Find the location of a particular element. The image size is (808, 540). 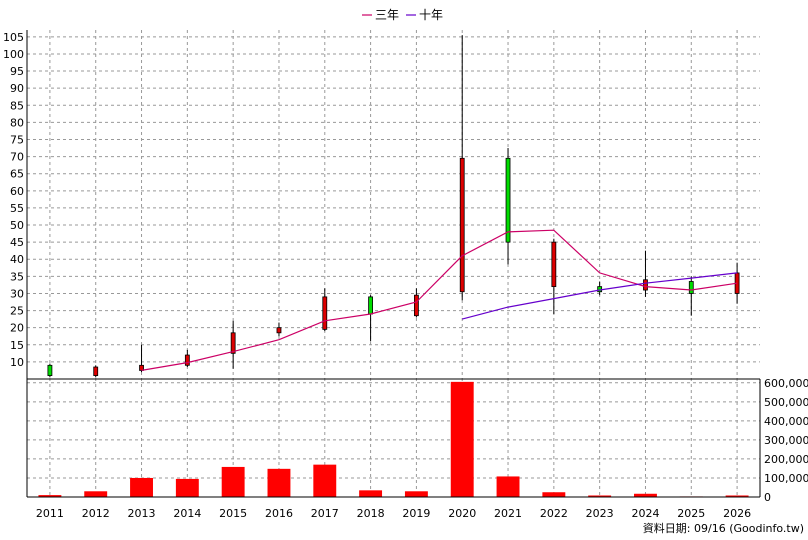

legend: 三年 十年 is located at coordinates (402, 15).